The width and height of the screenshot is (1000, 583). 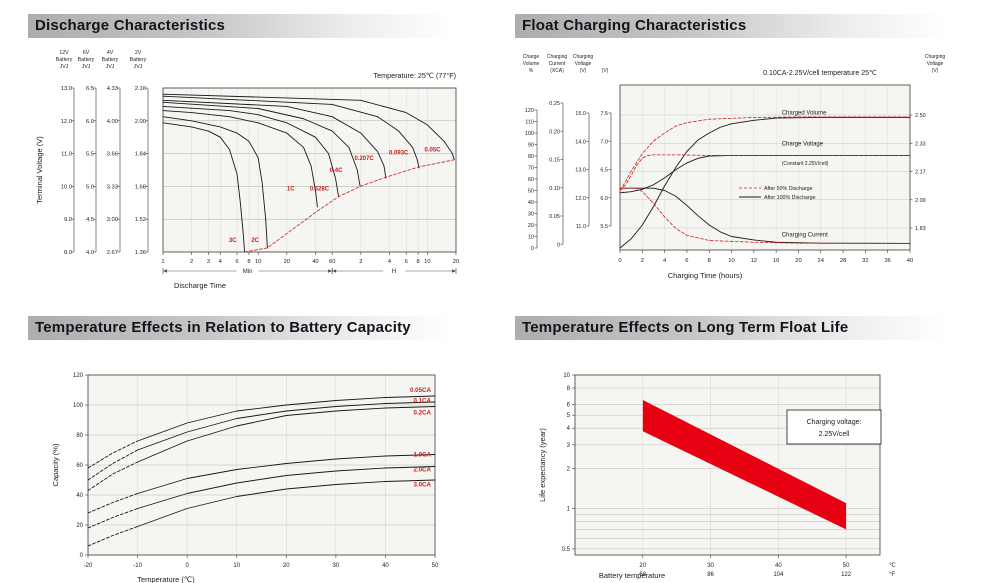 I want to click on float-life-band, so click(x=744, y=465).